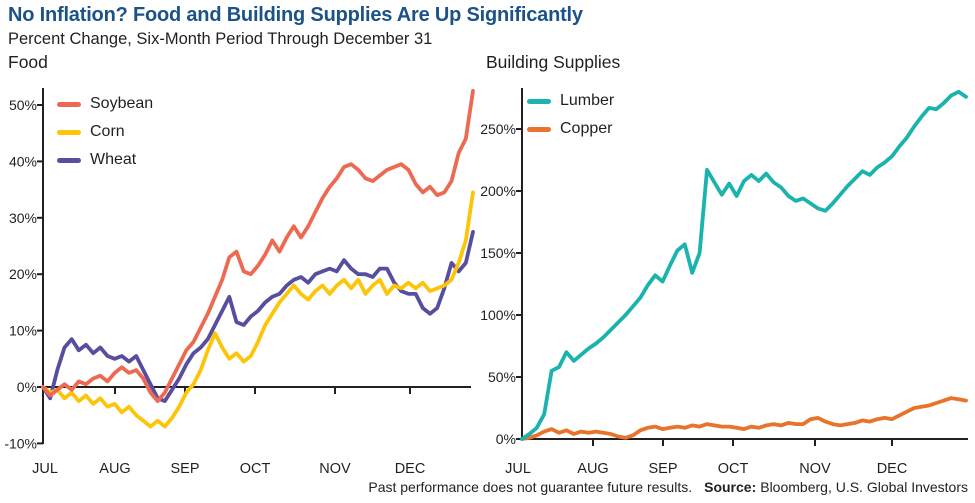 The image size is (975, 503). I want to click on legend-item-soybean: Soybean, so click(105, 104).